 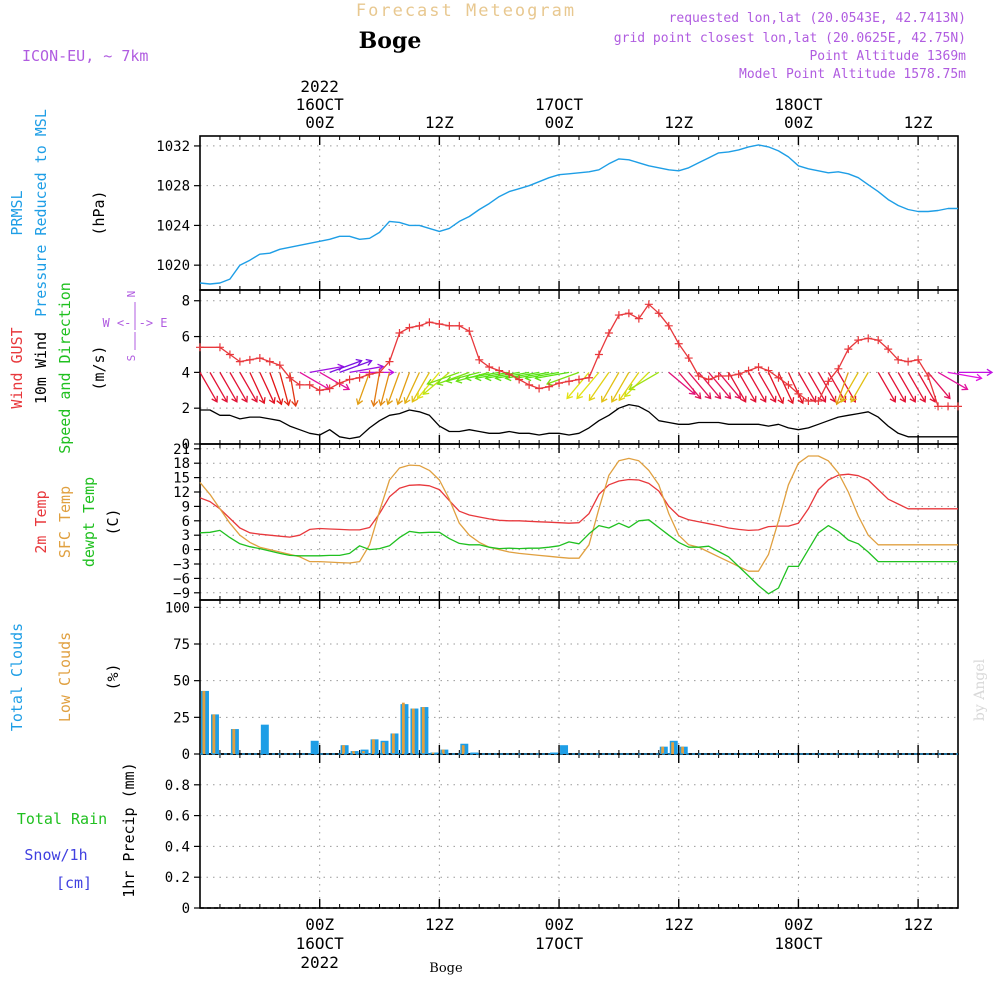 I want to click on temperature-ytick-label: 12, so click(x=181, y=493).